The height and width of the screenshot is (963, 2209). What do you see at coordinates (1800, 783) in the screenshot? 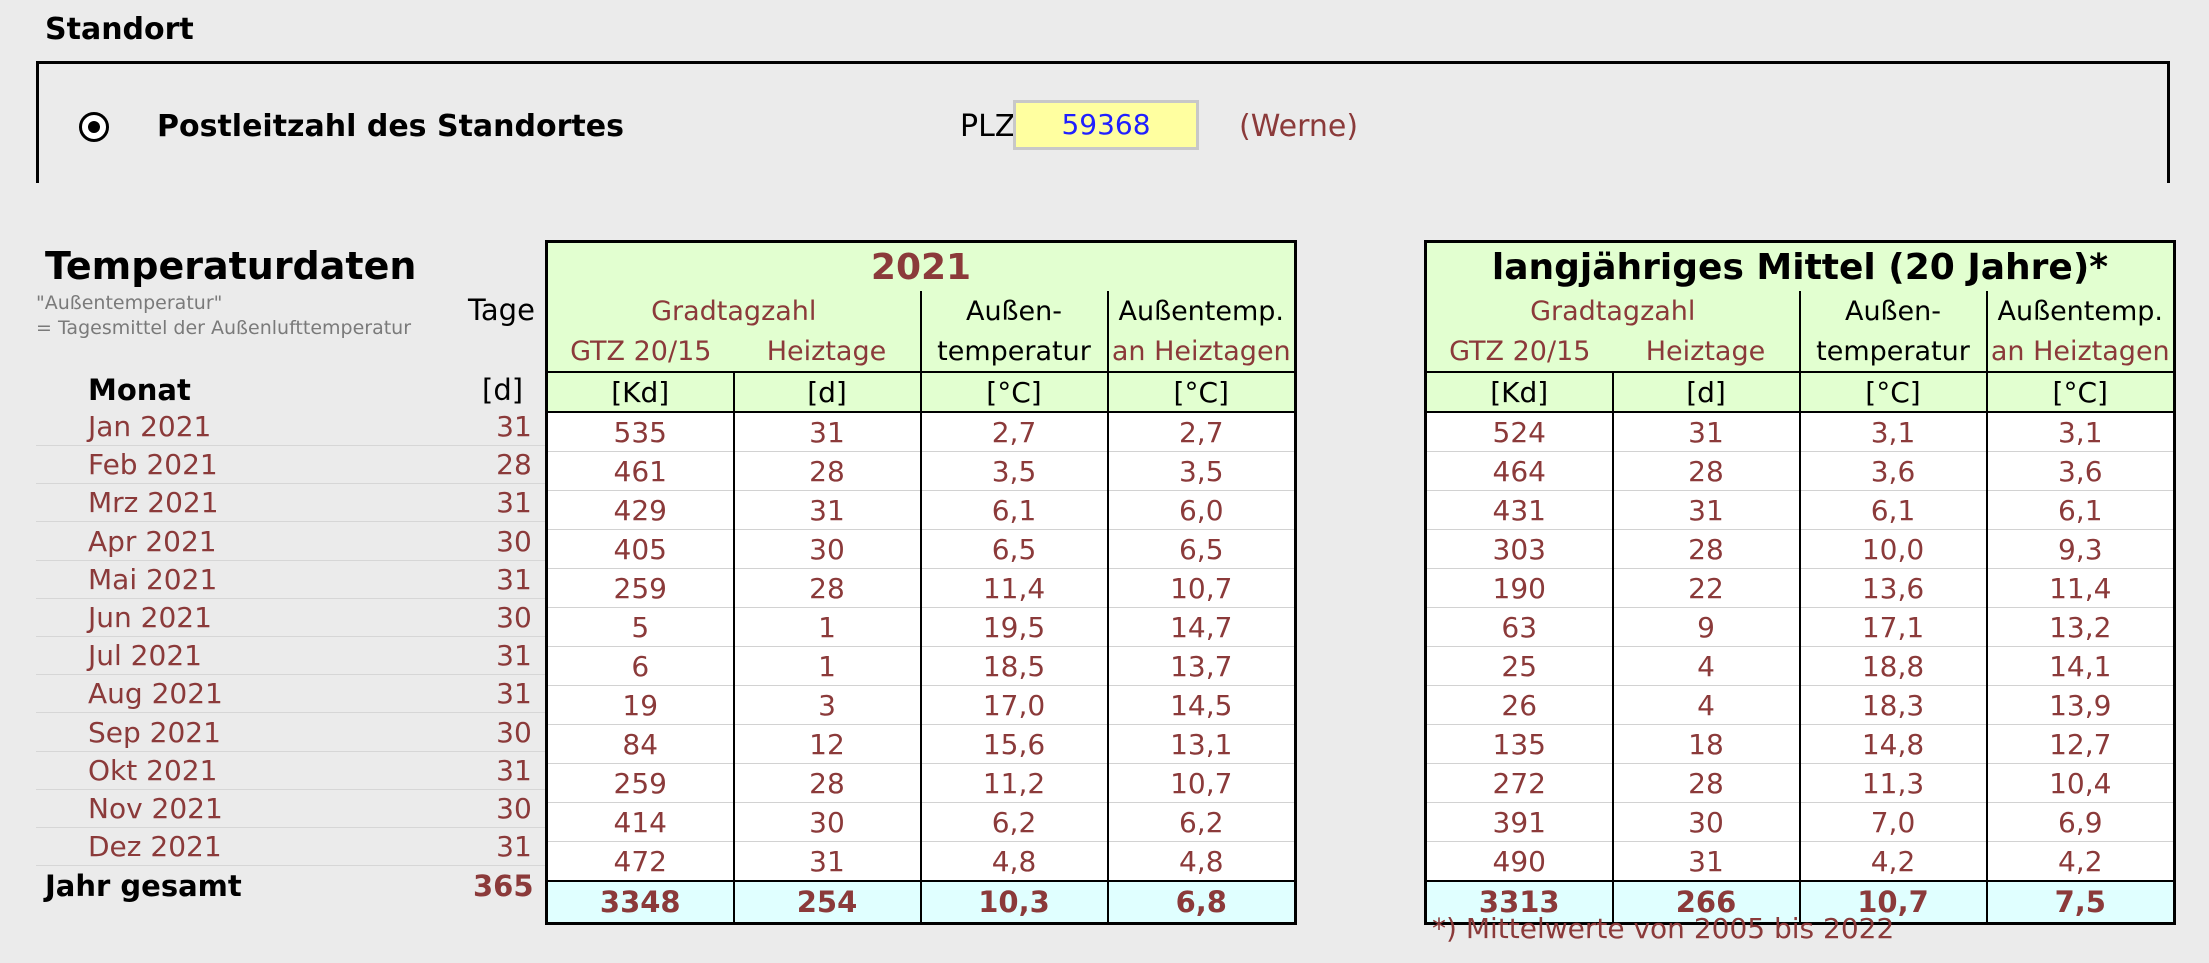
I see `table-row: 272 28 11,3 10,4` at bounding box center [1800, 783].